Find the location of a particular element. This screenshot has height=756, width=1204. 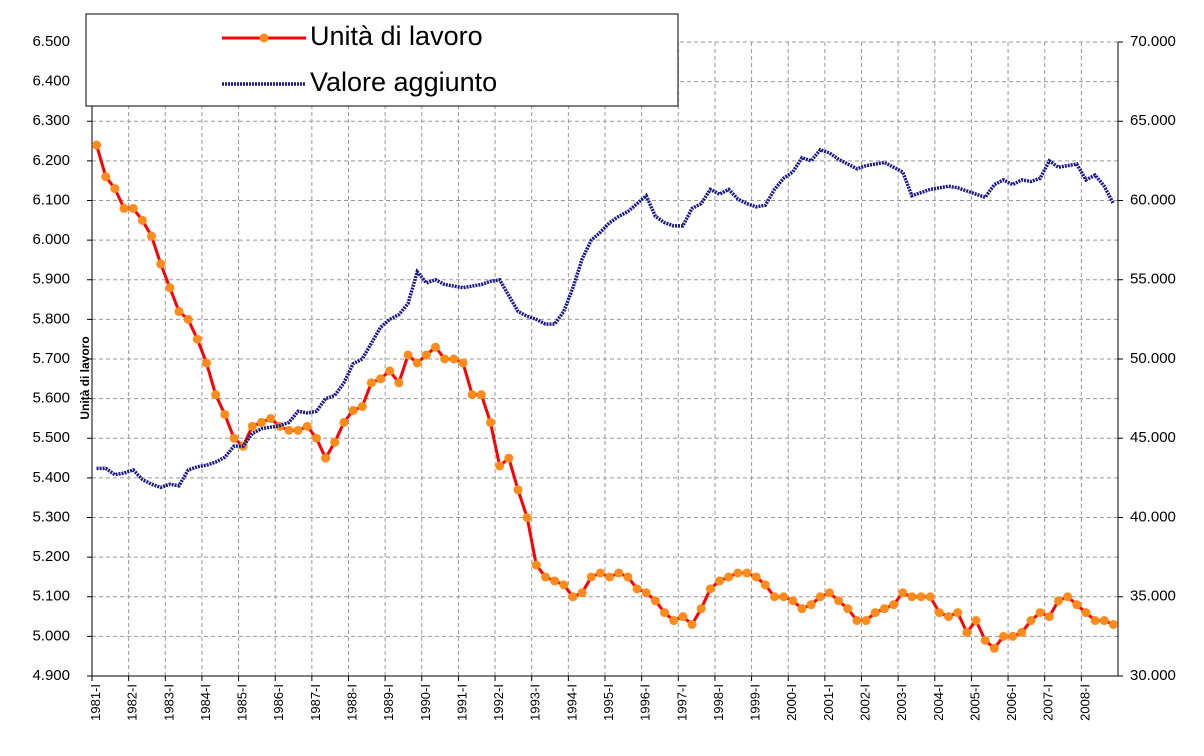

y2-tick-label: 35.000 is located at coordinates (1153, 596).